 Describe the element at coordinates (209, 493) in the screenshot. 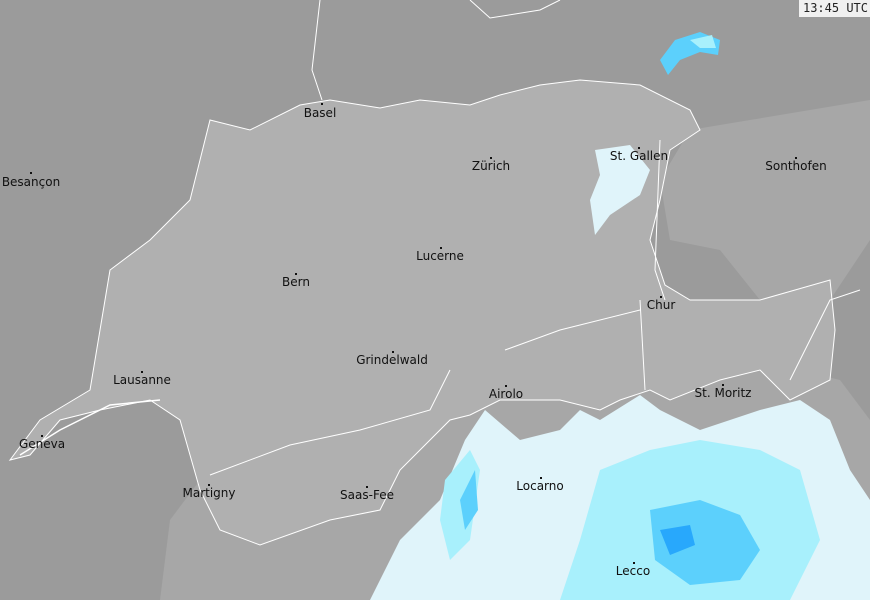

I see `city-label-martigny: Martigny` at that location.